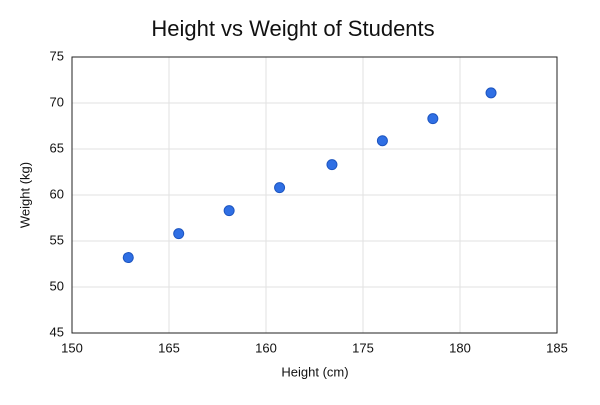  What do you see at coordinates (363, 347) in the screenshot?
I see `x-tick-label: 175` at bounding box center [363, 347].